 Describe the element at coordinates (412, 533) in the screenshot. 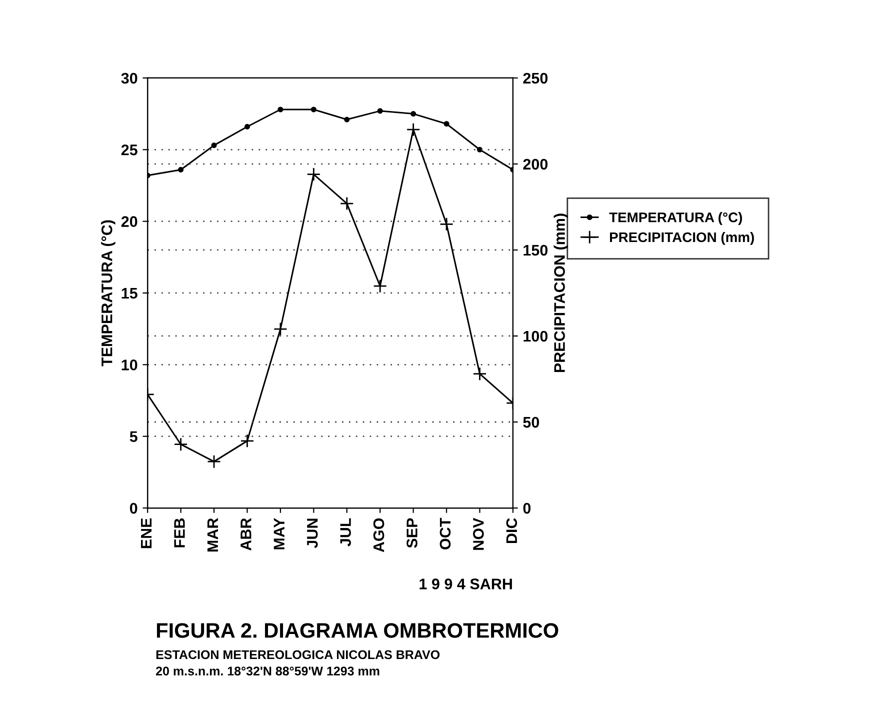

I see `x-tick-label: SEP` at that location.